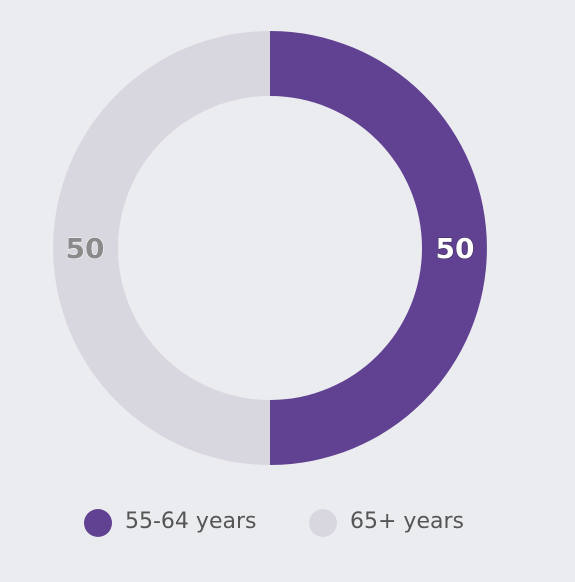 This screenshot has width=575, height=582. I want to click on legend-label: 65+ years, so click(407, 521).